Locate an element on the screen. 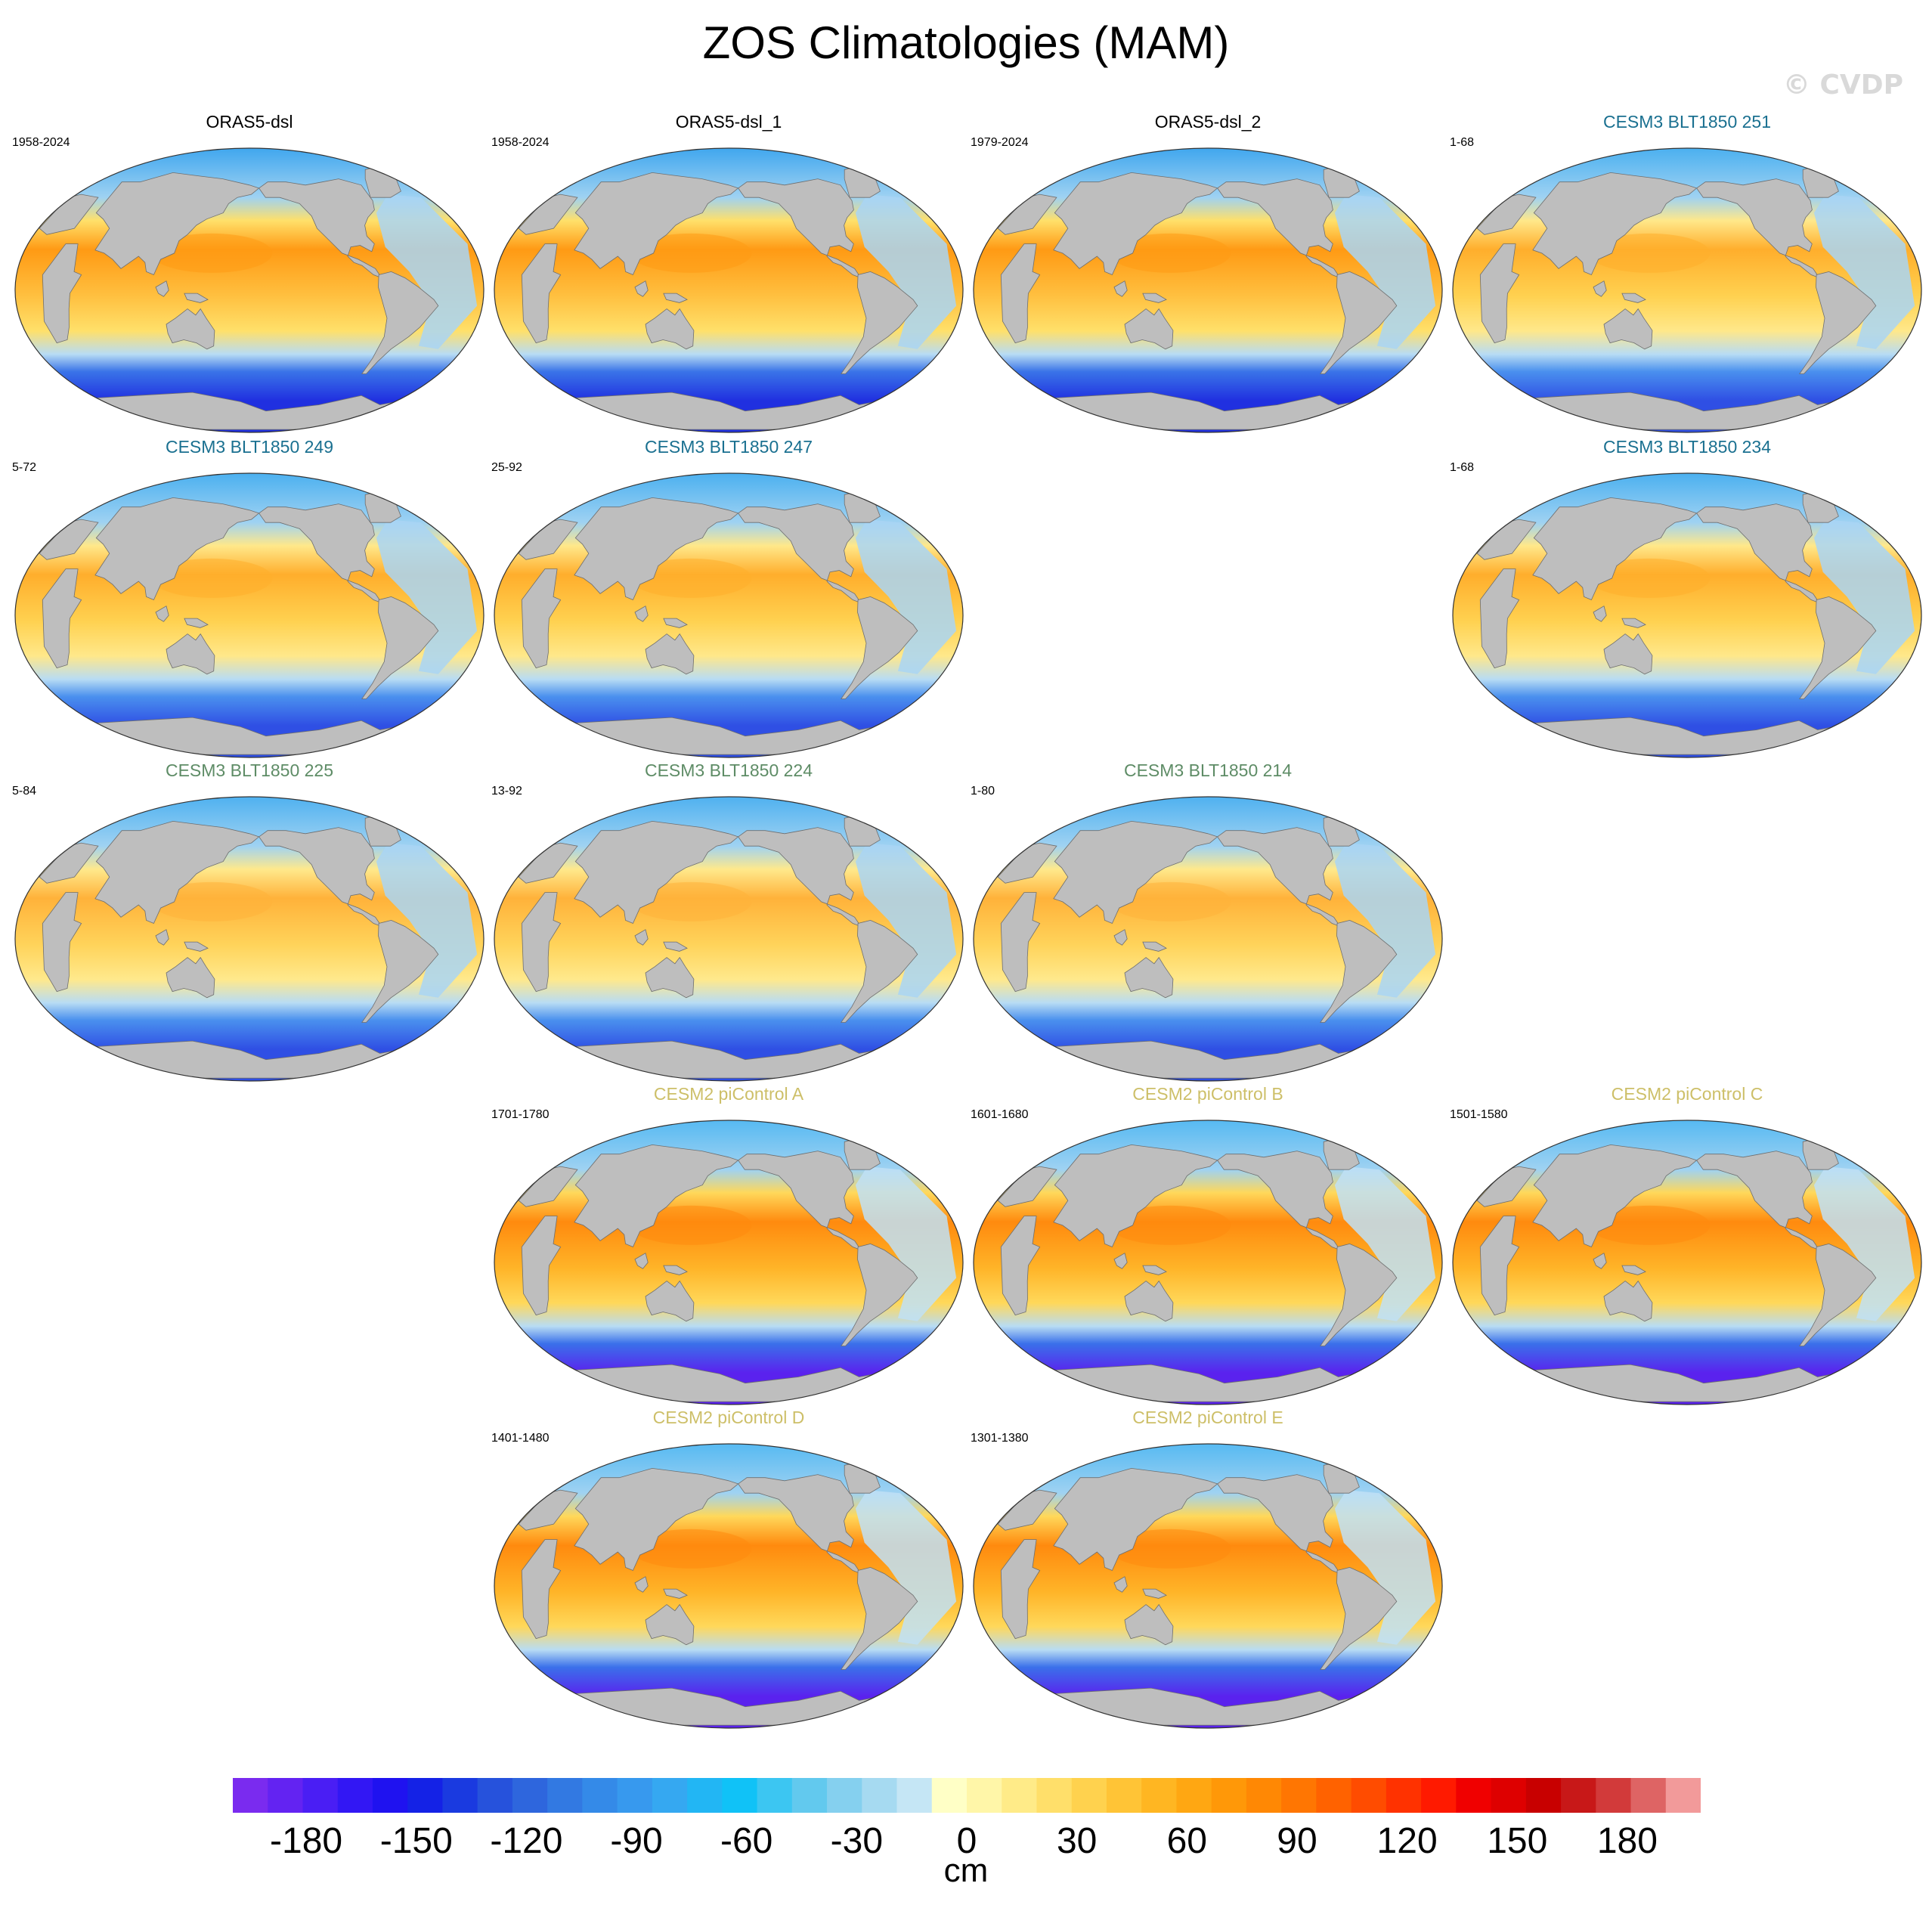 The image size is (1932, 1908). panel-years: 1501-1580 is located at coordinates (1479, 1115).